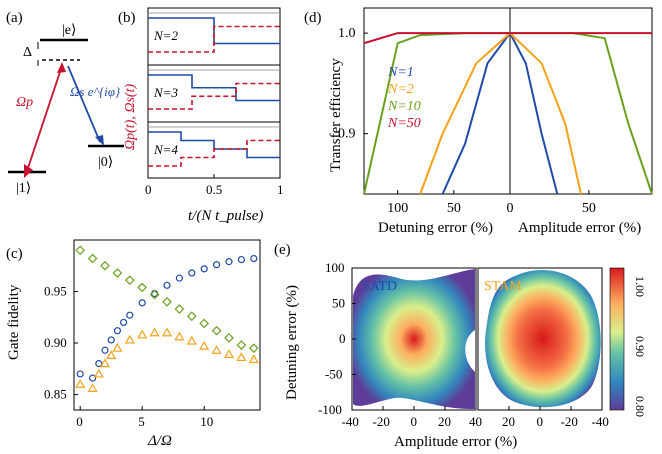 The width and height of the screenshot is (662, 454). I want to click on panel-b-plots: N=2 N=3 N=4, so click(214, 89).